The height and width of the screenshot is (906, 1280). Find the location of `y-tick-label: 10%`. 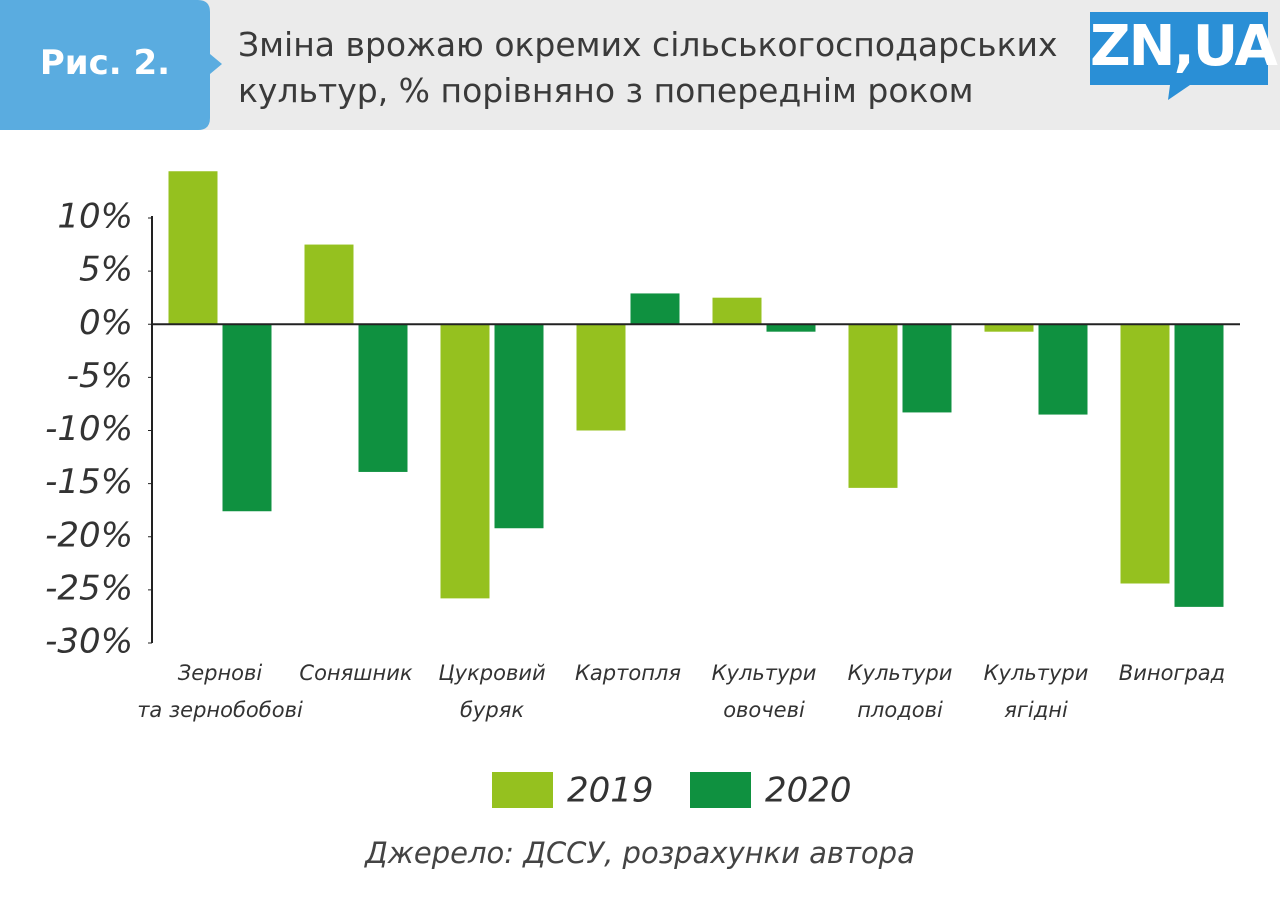

y-tick-label: 10% is located at coordinates (95, 217).